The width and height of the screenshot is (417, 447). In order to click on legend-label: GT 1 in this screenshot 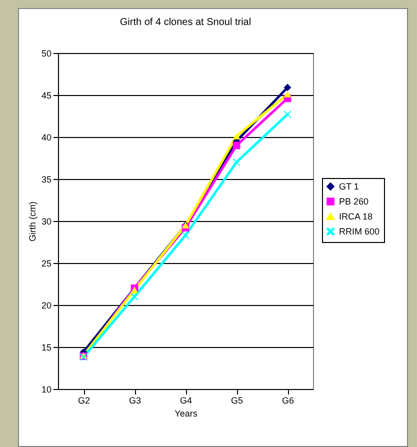, I will do `click(349, 187)`.